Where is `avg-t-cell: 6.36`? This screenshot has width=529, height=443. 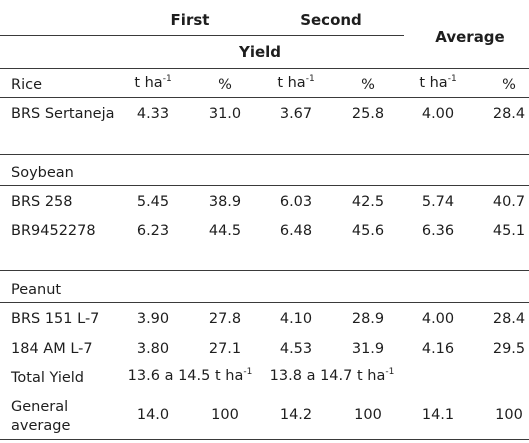 avg-t-cell: 6.36 is located at coordinates (438, 231).